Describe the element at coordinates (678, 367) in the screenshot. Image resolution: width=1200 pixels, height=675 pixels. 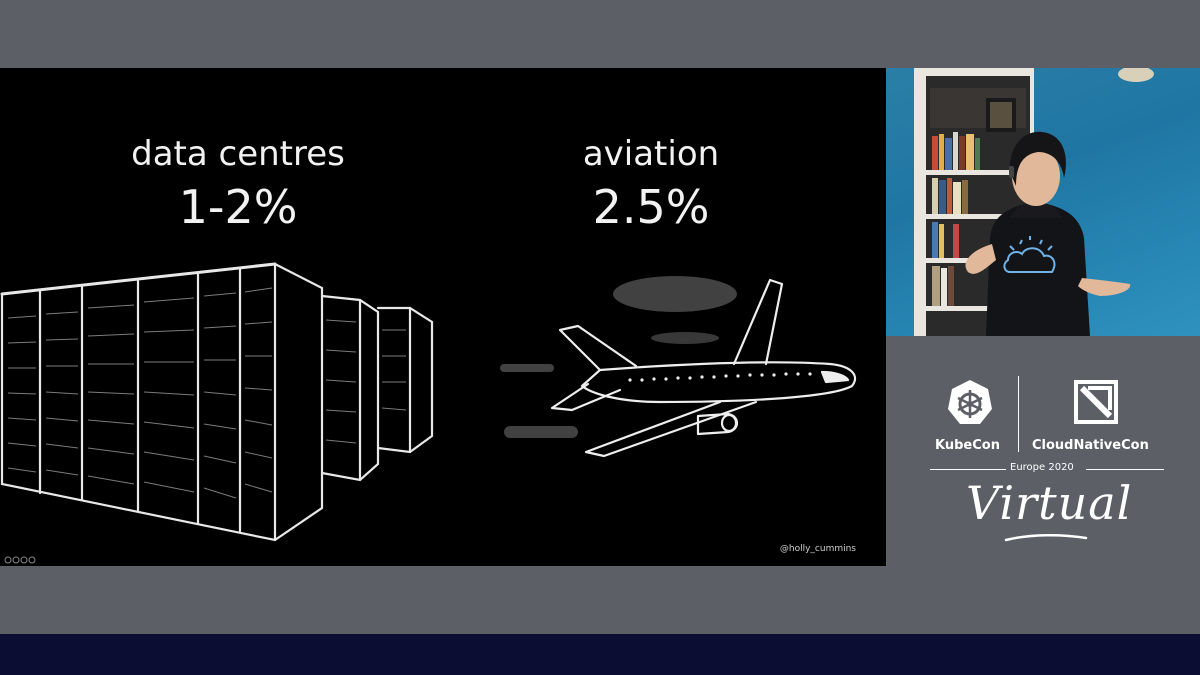
I see `airplane-sketch` at that location.